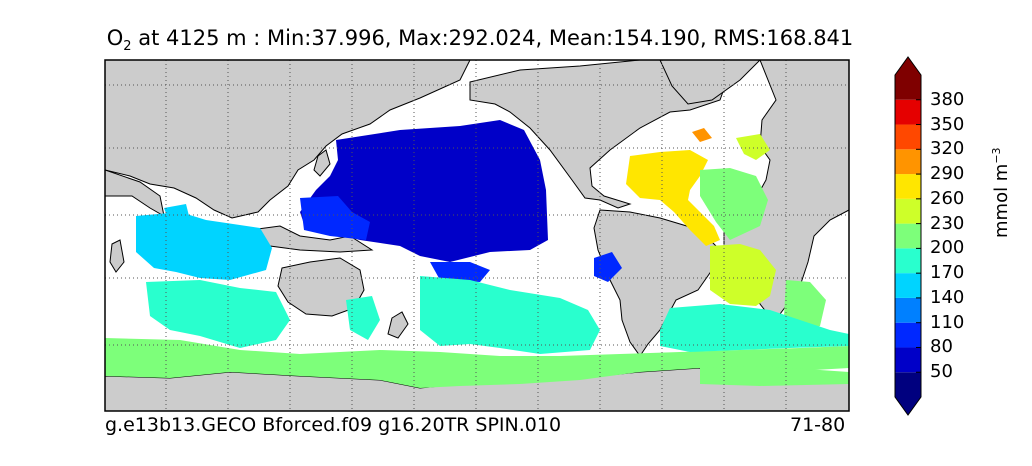  I want to click on mid-atlantic-o2, so click(734, 204).